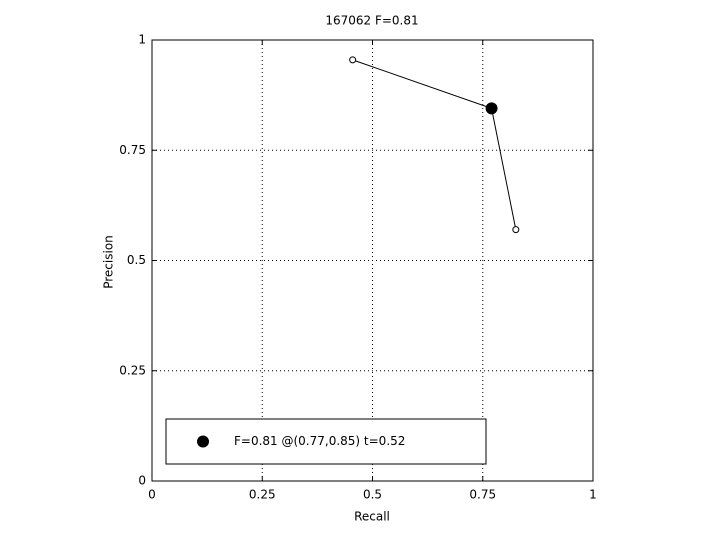  What do you see at coordinates (262, 495) in the screenshot?
I see `x-tick-label: 0.25` at bounding box center [262, 495].